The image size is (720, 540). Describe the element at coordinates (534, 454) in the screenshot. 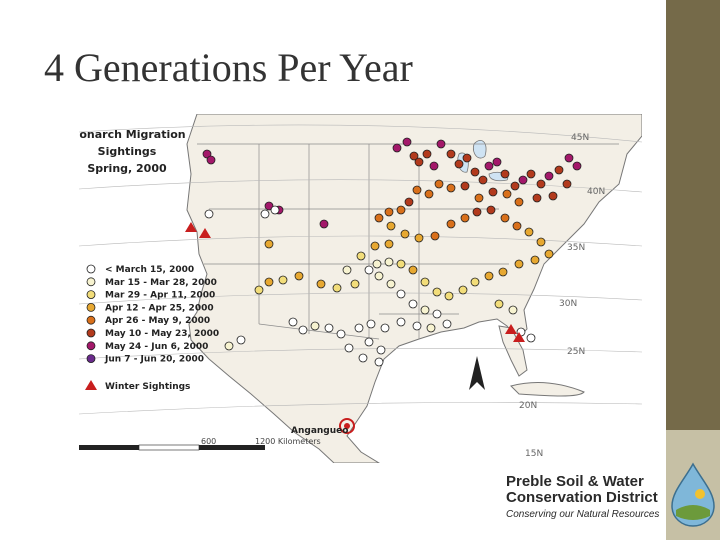

I see `latitude-label-6: 15N` at that location.